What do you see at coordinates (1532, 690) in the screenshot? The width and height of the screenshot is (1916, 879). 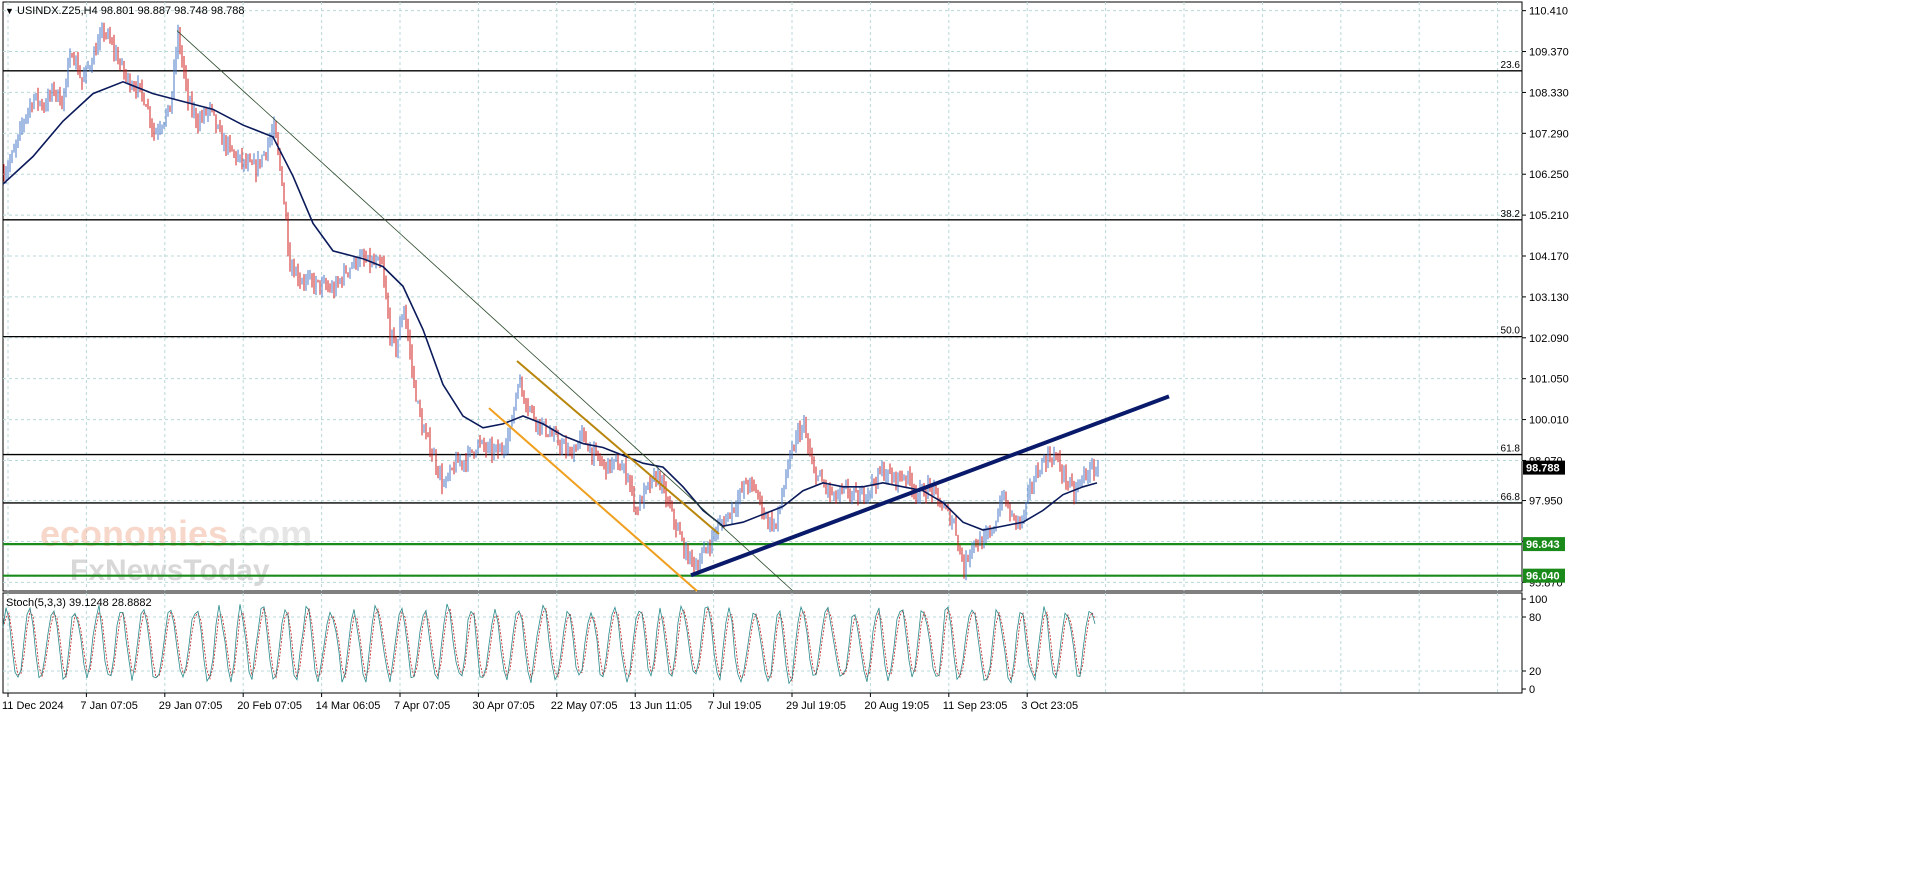 I see `stoch-axis-label: 0` at bounding box center [1532, 690].